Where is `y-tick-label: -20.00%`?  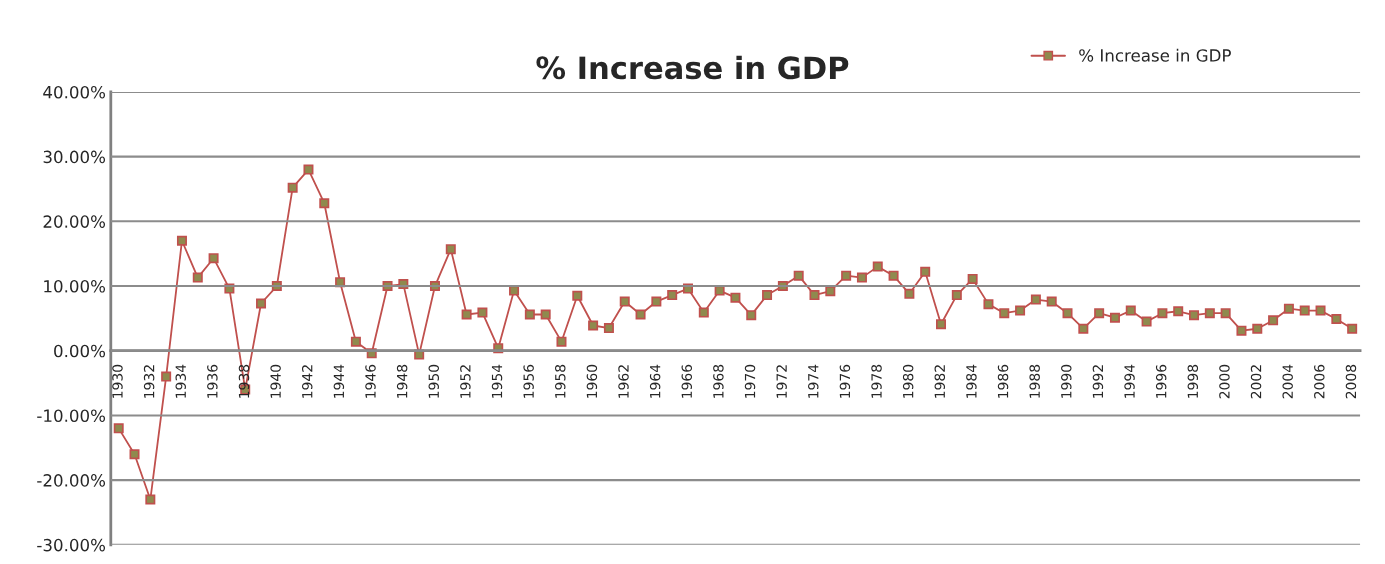 y-tick-label: -20.00% is located at coordinates (71, 480).